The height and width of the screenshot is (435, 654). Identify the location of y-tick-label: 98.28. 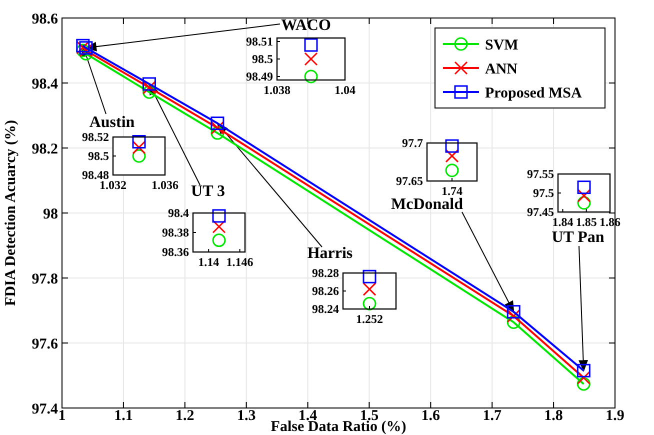
(325, 273).